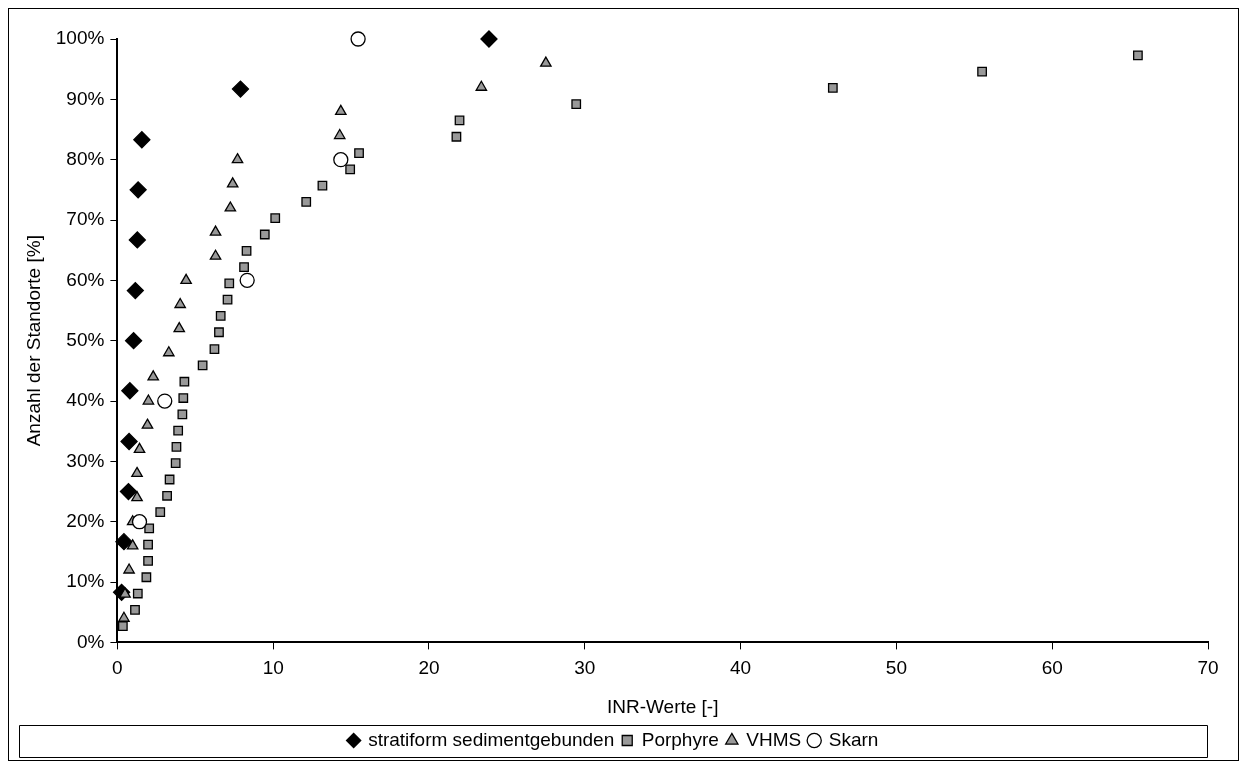 This screenshot has width=1247, height=769. Describe the element at coordinates (85, 219) in the screenshot. I see `y-tick-label: 70%` at that location.